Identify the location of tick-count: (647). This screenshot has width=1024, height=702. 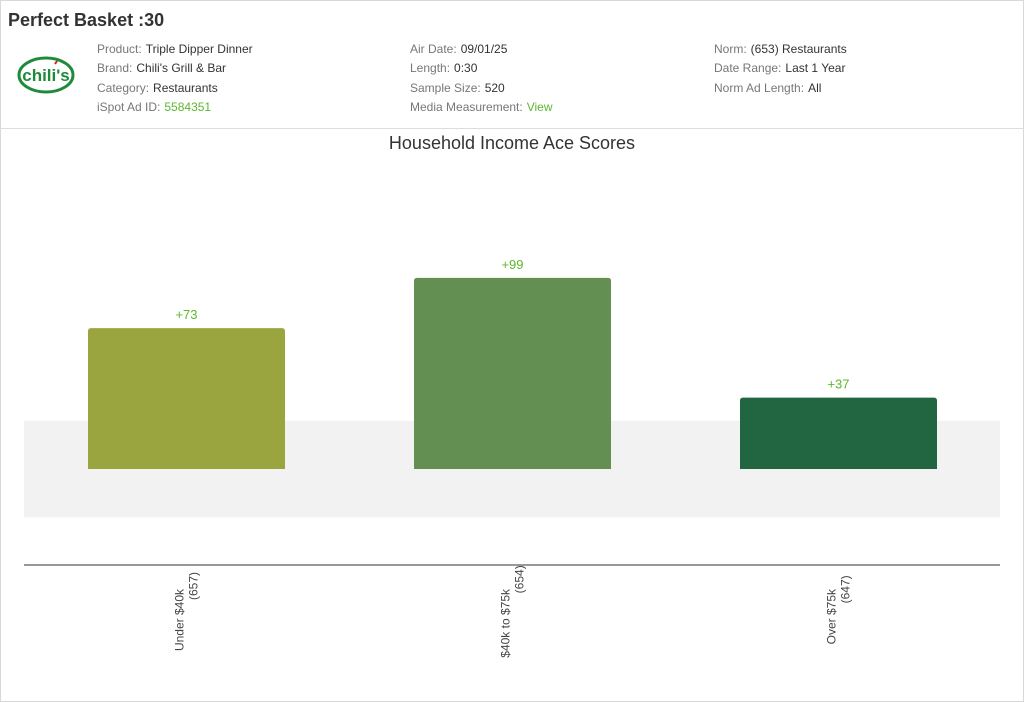
(846, 589).